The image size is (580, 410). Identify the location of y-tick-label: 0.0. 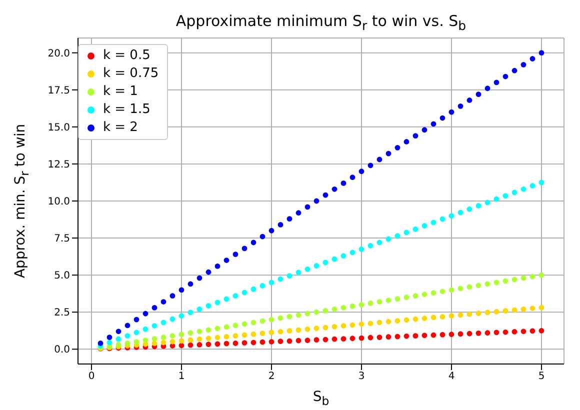
(62, 350).